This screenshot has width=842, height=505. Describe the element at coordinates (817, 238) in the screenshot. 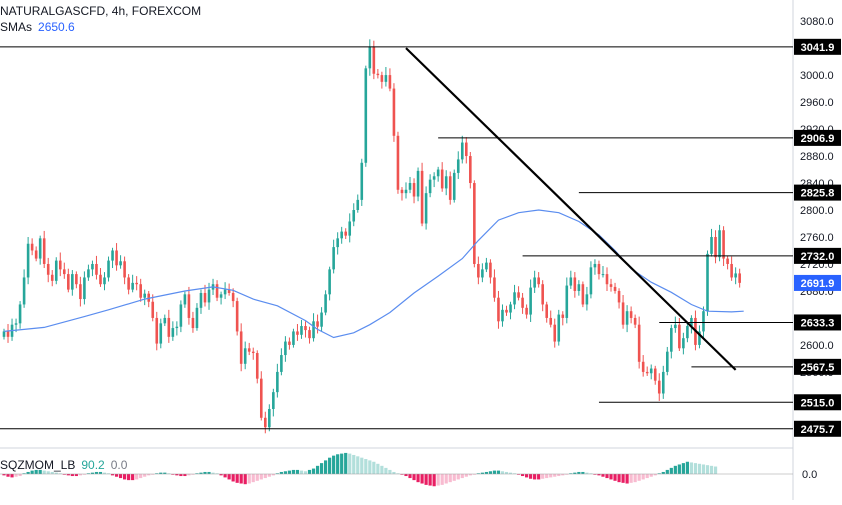

I see `y-tick-label: 2760.0` at that location.